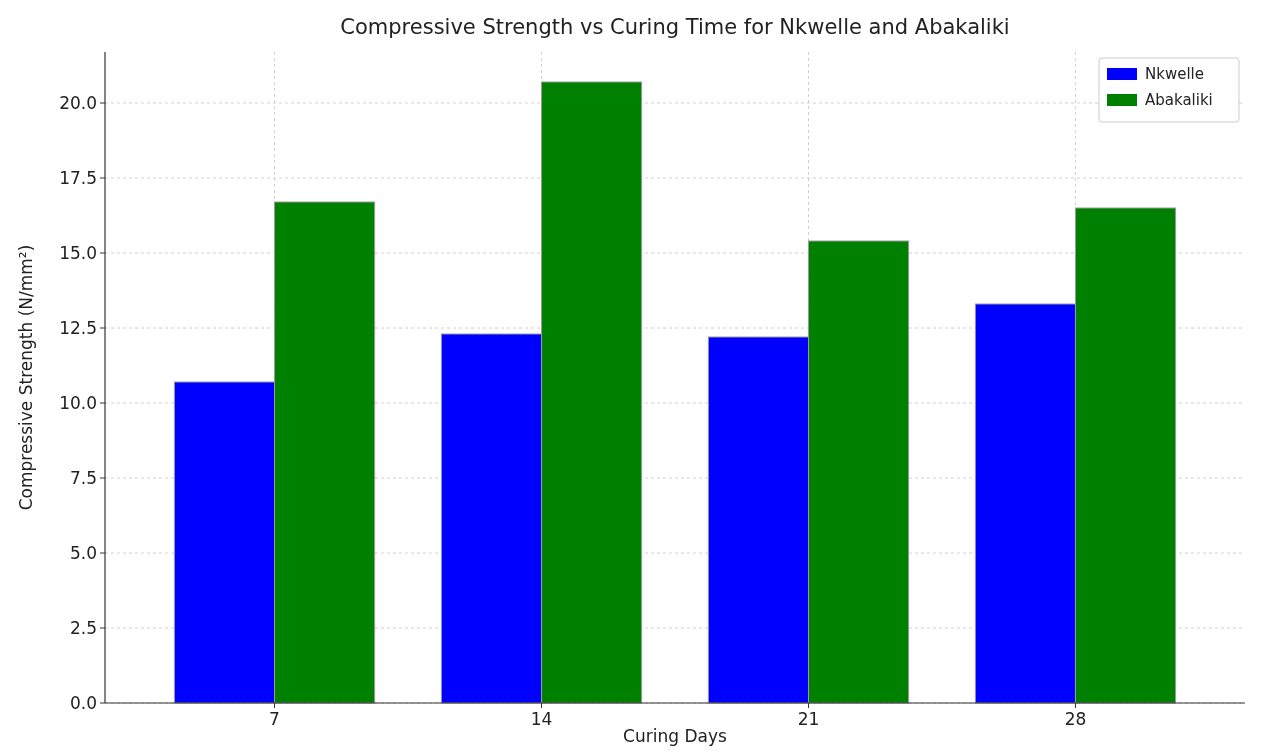 Image resolution: width=1261 pixels, height=754 pixels. What do you see at coordinates (675, 736) in the screenshot?
I see `x-axis-title: Curing Days` at bounding box center [675, 736].